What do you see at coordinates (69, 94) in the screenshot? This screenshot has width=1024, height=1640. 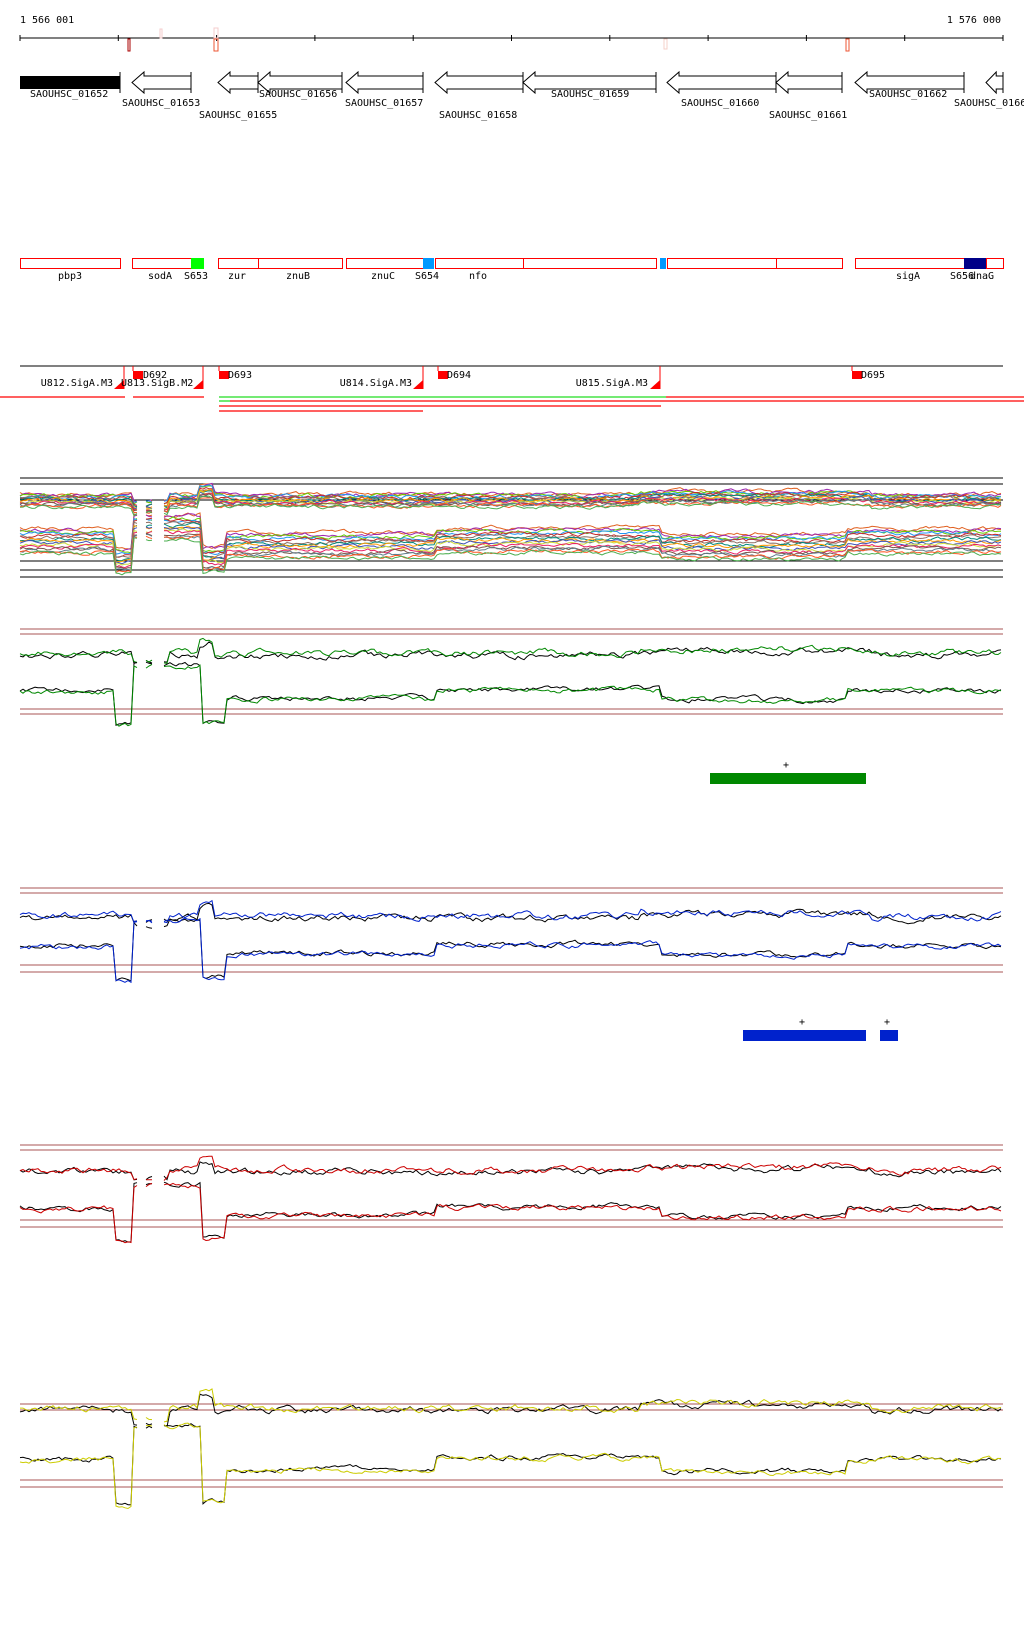 I see `gene-label: SAOUHSC_01652` at bounding box center [69, 94].